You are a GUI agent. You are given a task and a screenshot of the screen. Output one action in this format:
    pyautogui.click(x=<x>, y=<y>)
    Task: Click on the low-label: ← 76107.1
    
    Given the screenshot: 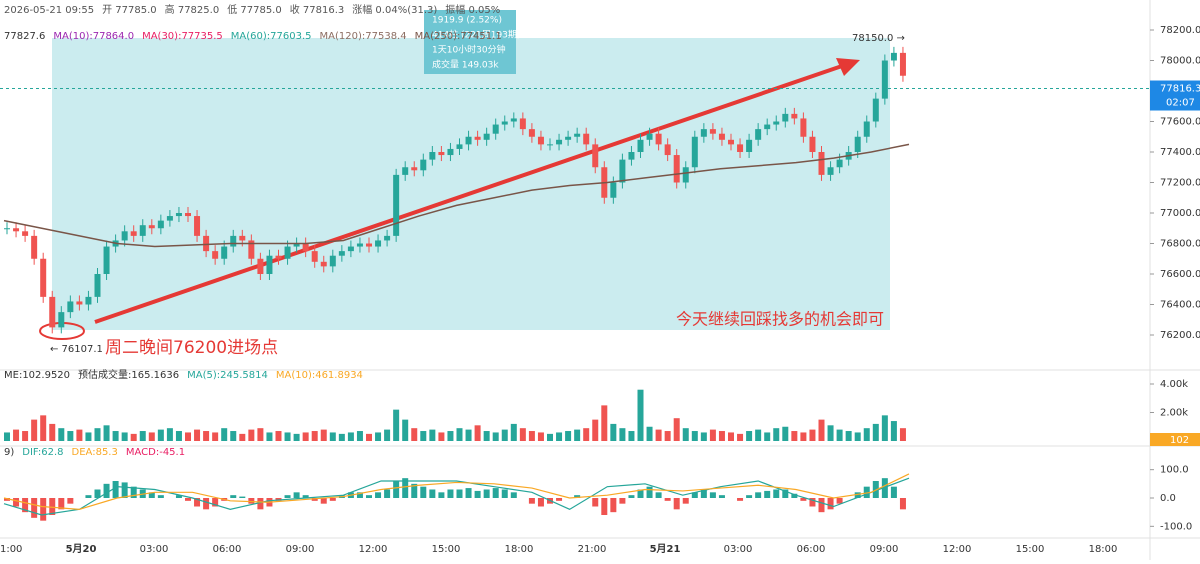 What is the action you would take?
    pyautogui.click(x=76, y=349)
    